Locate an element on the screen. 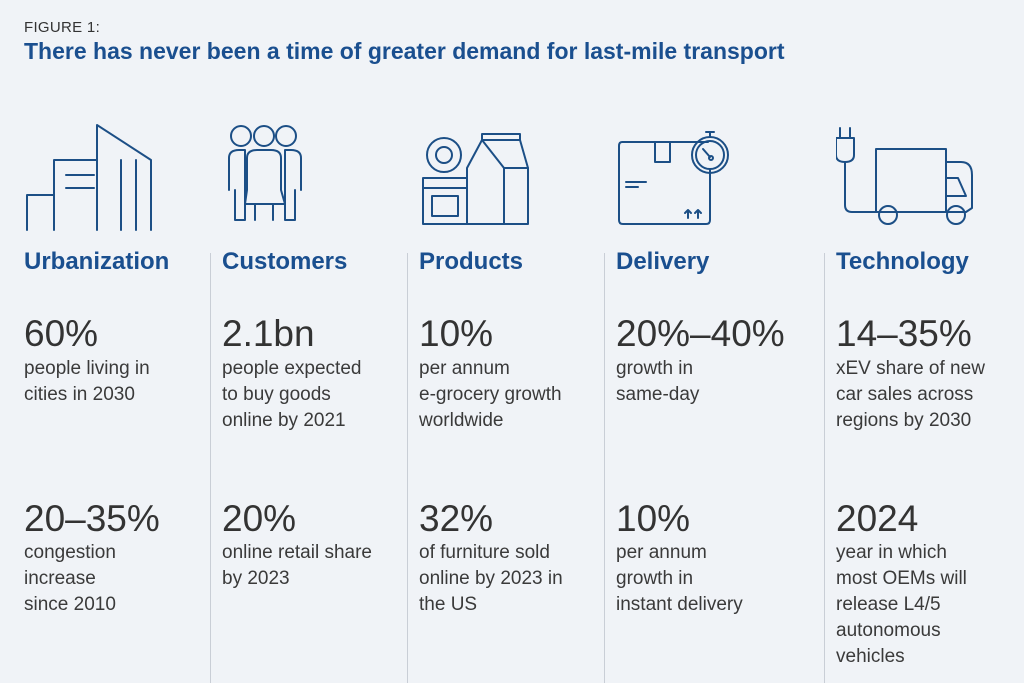 This screenshot has width=1024, height=683. description-line: of furniture sold is located at coordinates (484, 552).